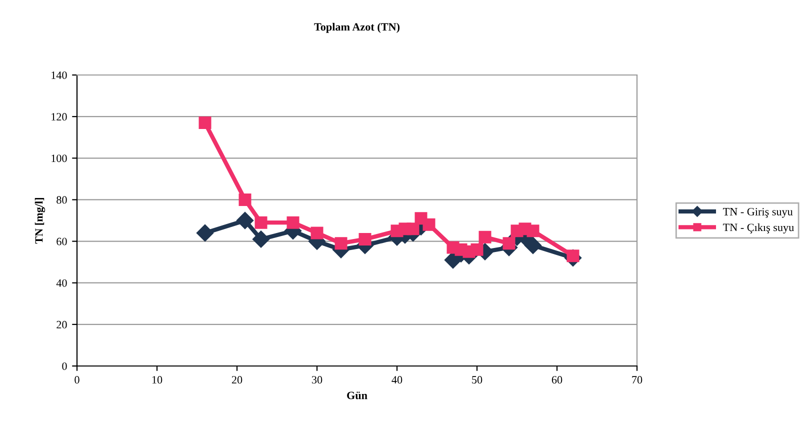  Describe the element at coordinates (64, 366) in the screenshot. I see `y-tick-label: 0` at that location.